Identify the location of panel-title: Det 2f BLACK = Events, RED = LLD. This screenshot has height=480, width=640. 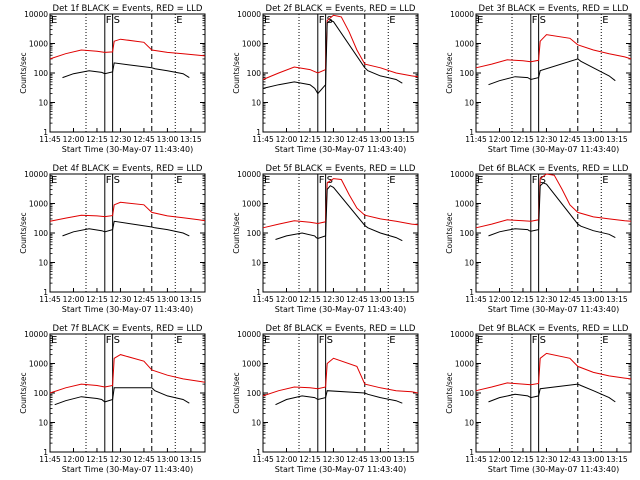
(341, 9).